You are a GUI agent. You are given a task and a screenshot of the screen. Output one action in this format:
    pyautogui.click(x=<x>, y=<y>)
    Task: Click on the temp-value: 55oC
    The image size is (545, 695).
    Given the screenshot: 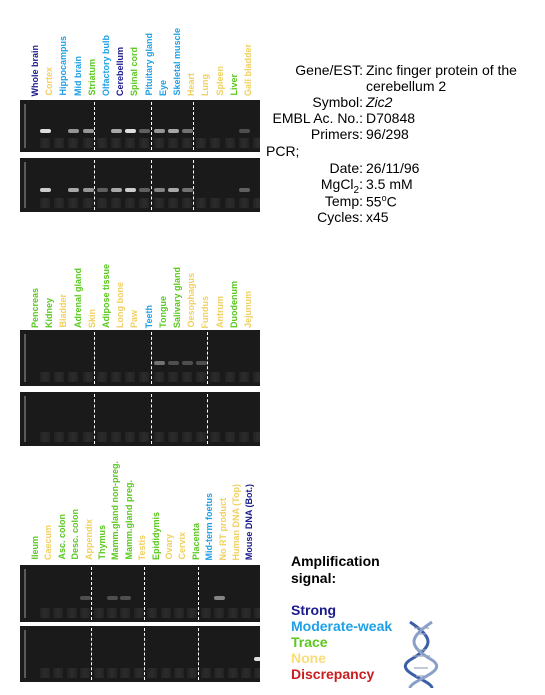 What is the action you would take?
    pyautogui.click(x=381, y=201)
    